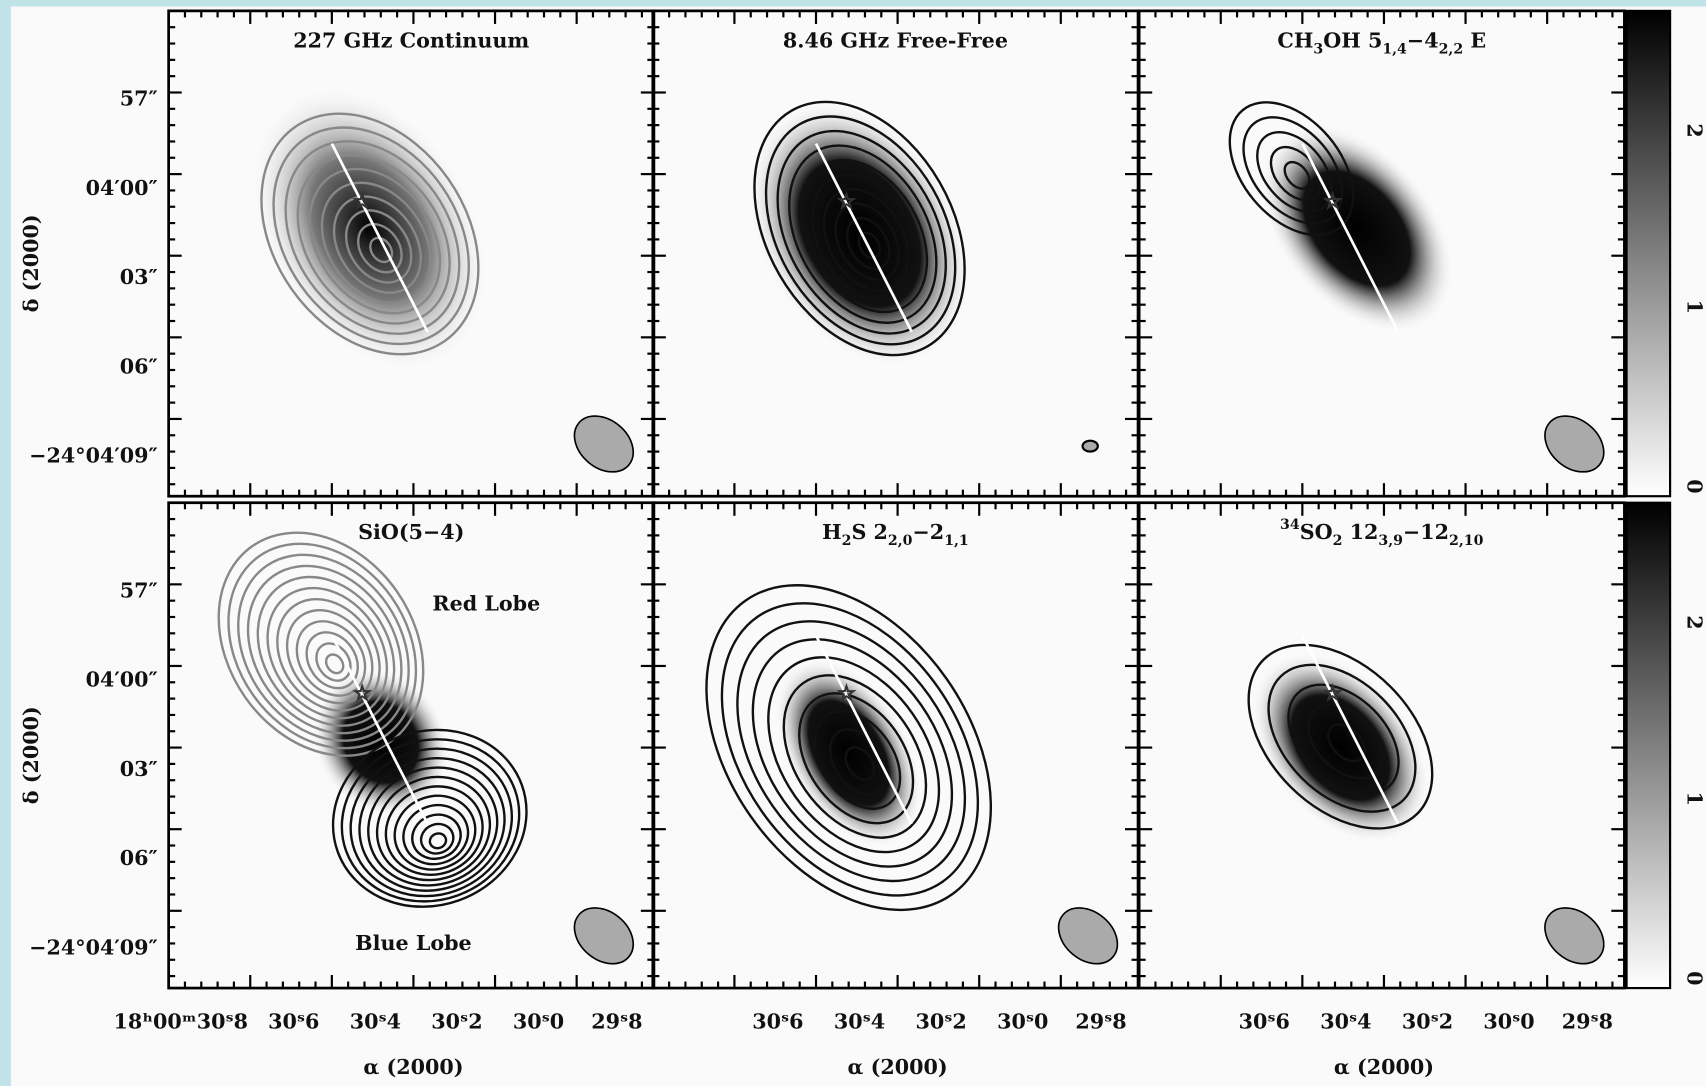 The height and width of the screenshot is (1086, 1706). Describe the element at coordinates (869, 532) in the screenshot. I see `title-part: S 2` at that location.